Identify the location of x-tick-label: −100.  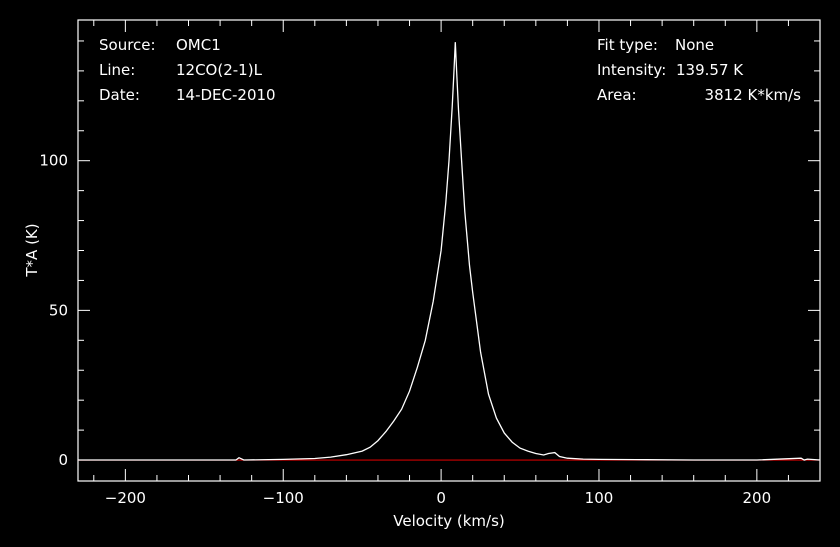
(283, 498).